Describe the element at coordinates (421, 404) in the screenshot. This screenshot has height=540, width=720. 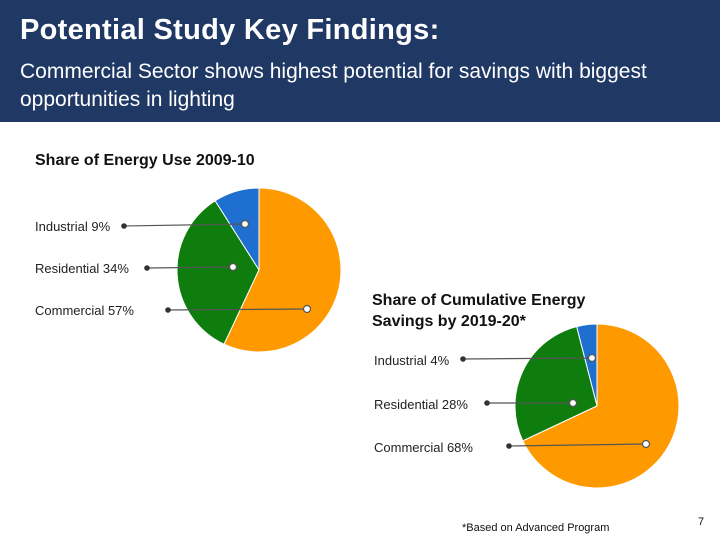
I see `chart2-label-residential: Residential 28%` at that location.